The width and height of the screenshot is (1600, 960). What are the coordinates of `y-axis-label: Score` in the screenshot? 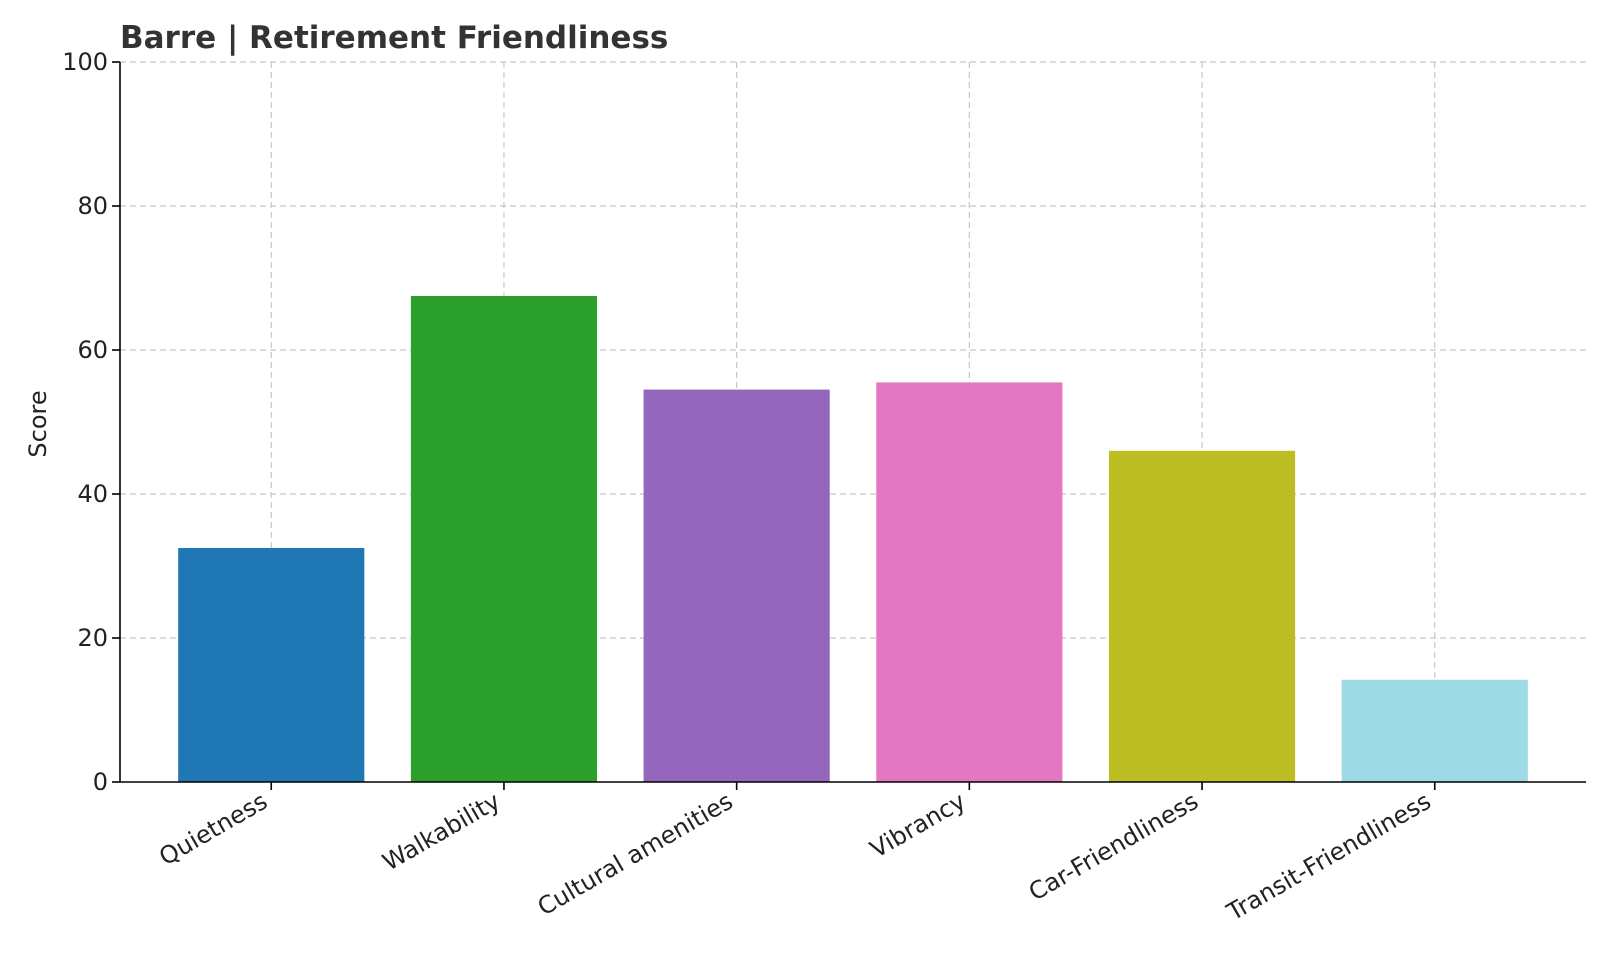 It's located at (38, 423).